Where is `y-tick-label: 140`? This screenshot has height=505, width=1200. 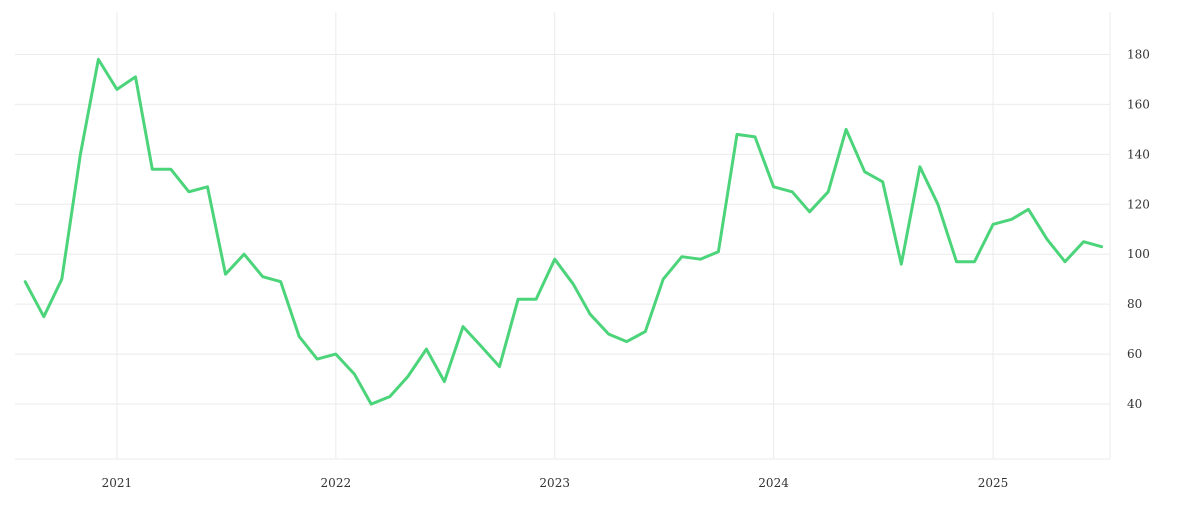
y-tick-label: 140 is located at coordinates (1138, 154).